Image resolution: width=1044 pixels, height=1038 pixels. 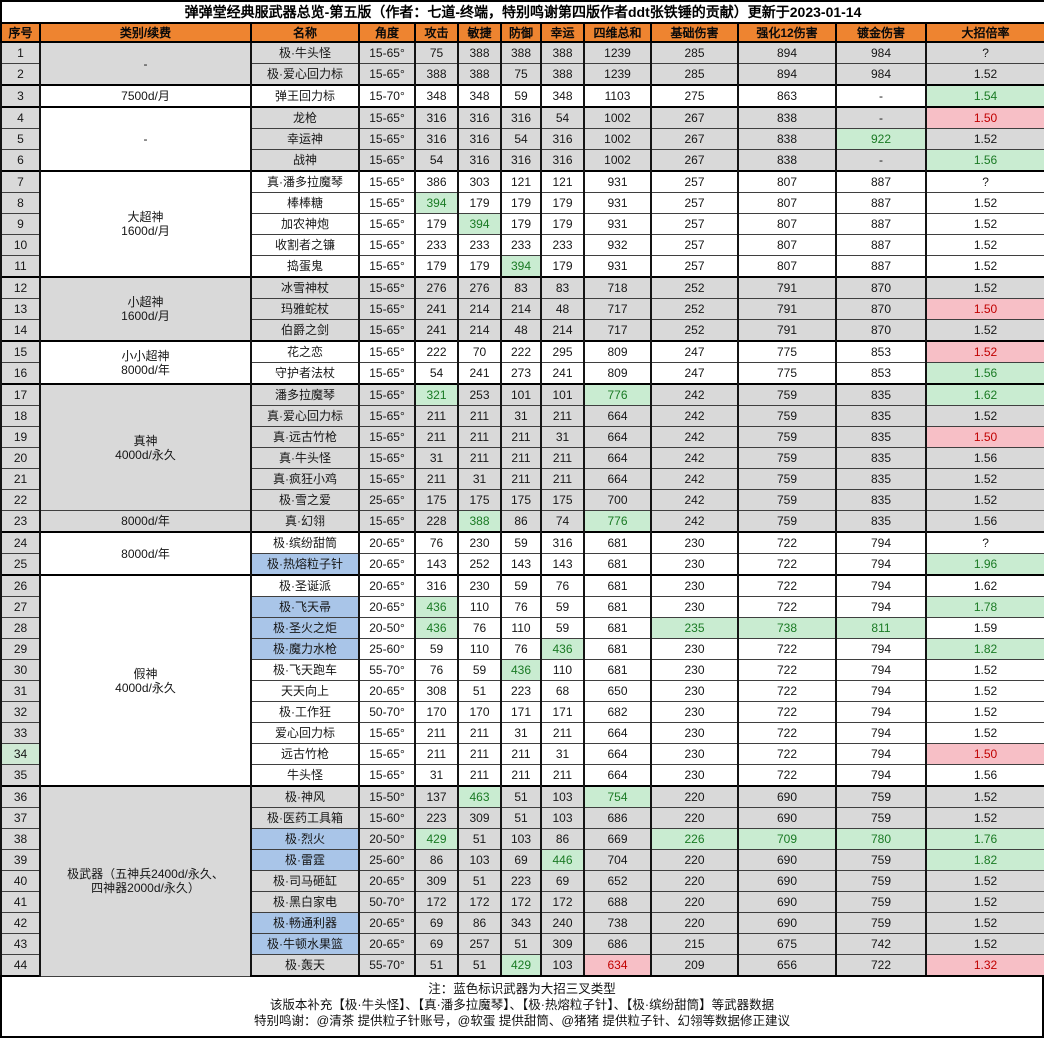 What do you see at coordinates (562, 351) in the screenshot?
I see `luck-cell: 295` at bounding box center [562, 351].